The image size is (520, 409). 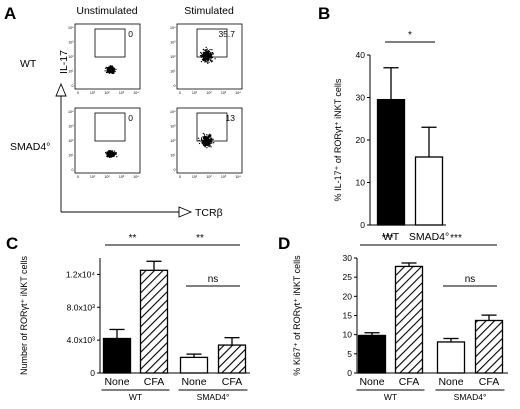 I want to click on y-tick-label: 25, so click(x=348, y=277).